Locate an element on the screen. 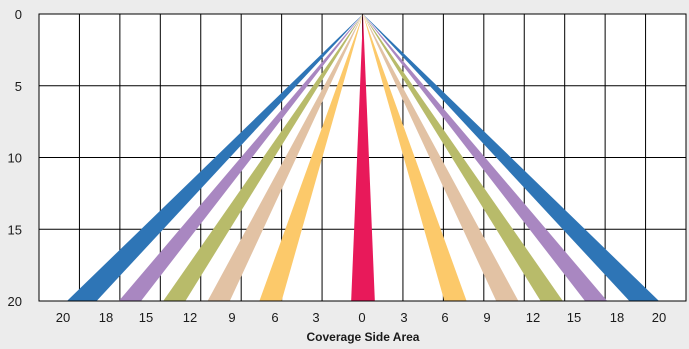  beam-center is located at coordinates (363, 157).